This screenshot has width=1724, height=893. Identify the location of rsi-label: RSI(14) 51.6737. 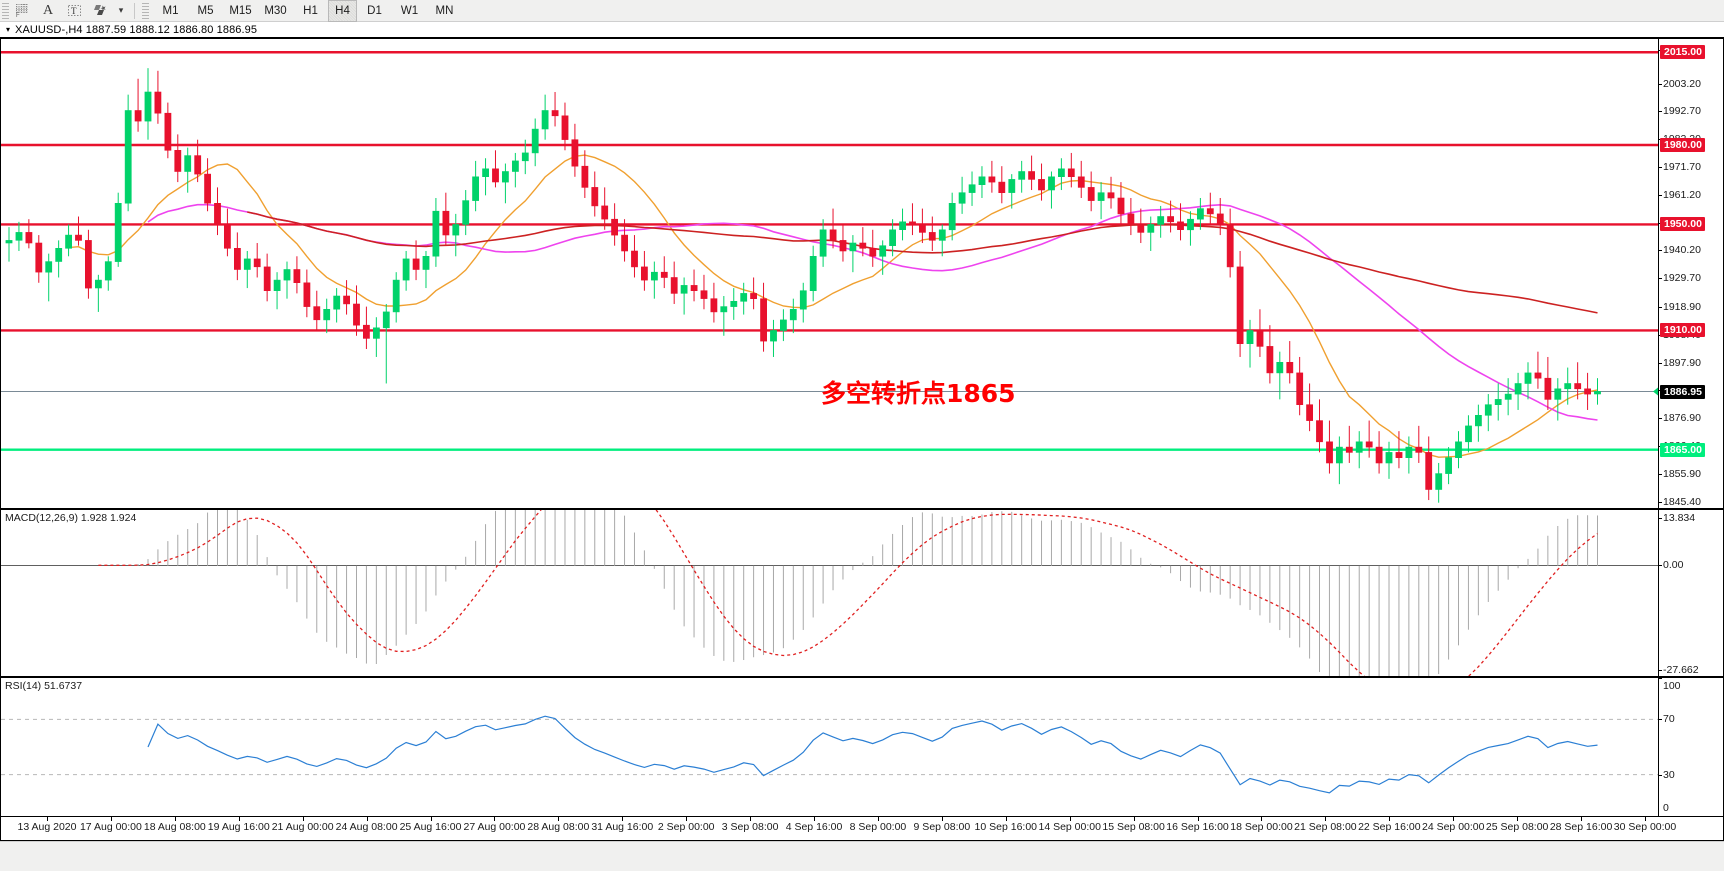
(44, 686).